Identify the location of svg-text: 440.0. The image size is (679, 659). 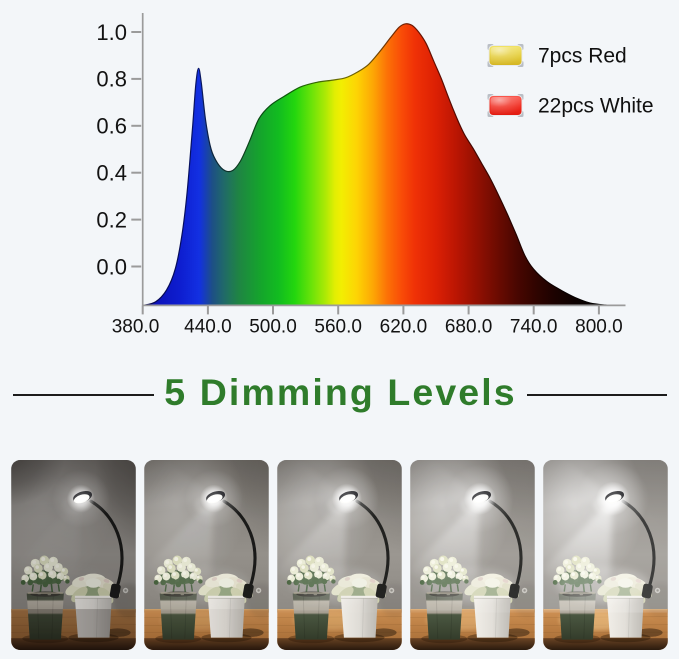
(208, 327).